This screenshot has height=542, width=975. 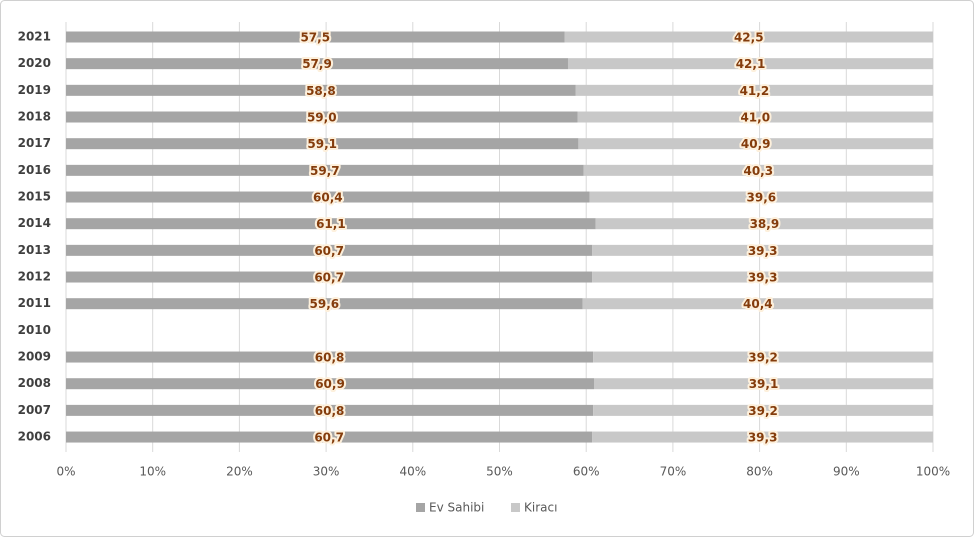 I want to click on y-tick-label: 2021, so click(x=34, y=37).